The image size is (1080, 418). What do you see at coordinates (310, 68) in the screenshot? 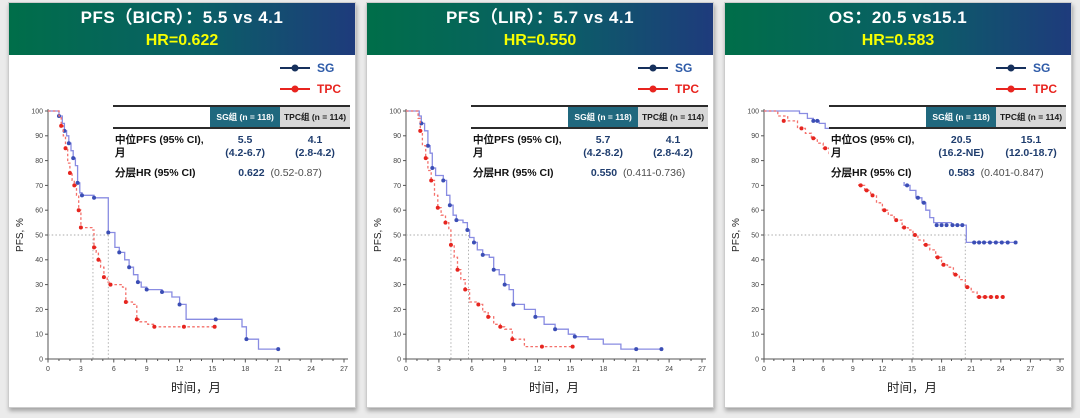
I see `legend-item-sg: SG` at bounding box center [310, 68].